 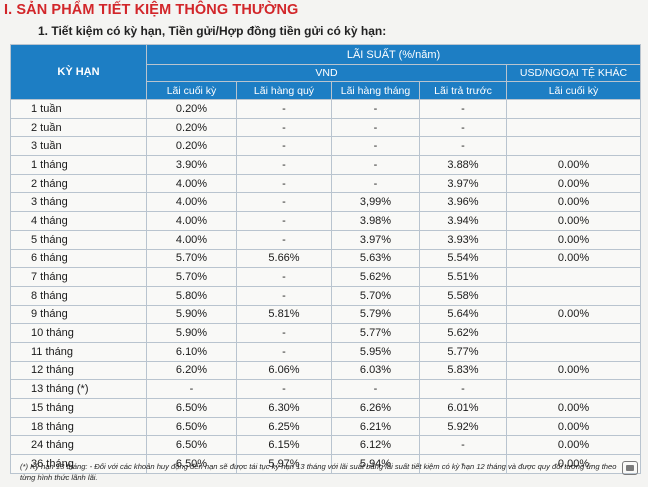 What do you see at coordinates (393, 54) in the screenshot?
I see `interest-rate-header: LÃI SUẤT (%/năm)` at bounding box center [393, 54].